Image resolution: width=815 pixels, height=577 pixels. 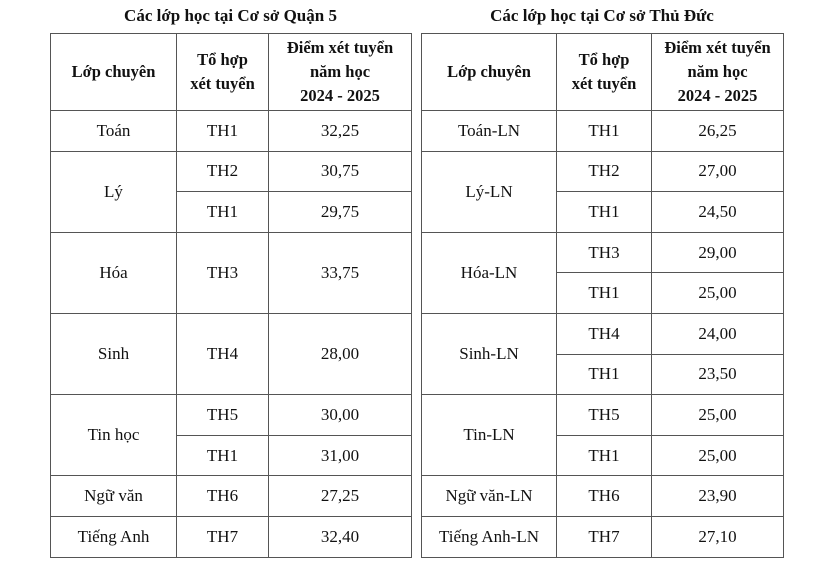 What do you see at coordinates (114, 436) in the screenshot?
I see `class-cell: Tin học` at bounding box center [114, 436].